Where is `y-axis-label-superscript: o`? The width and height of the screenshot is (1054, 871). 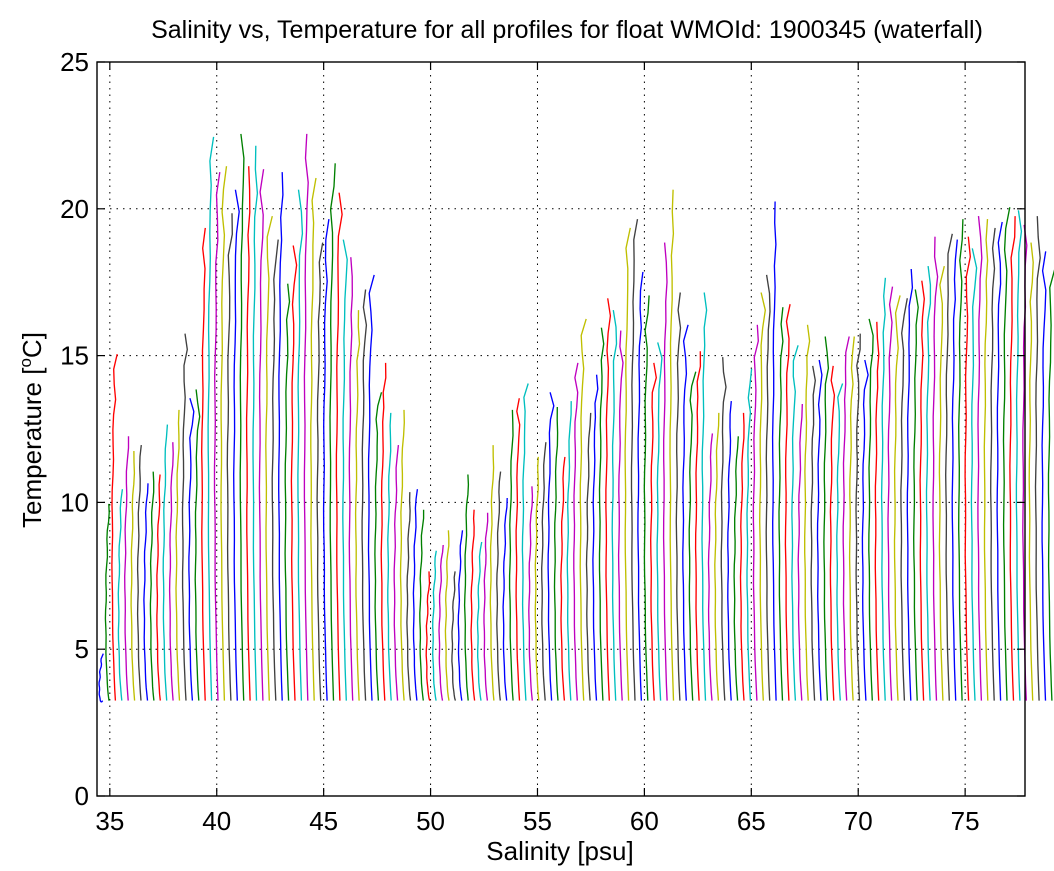 y-axis-label-superscript: o is located at coordinates (25, 362).